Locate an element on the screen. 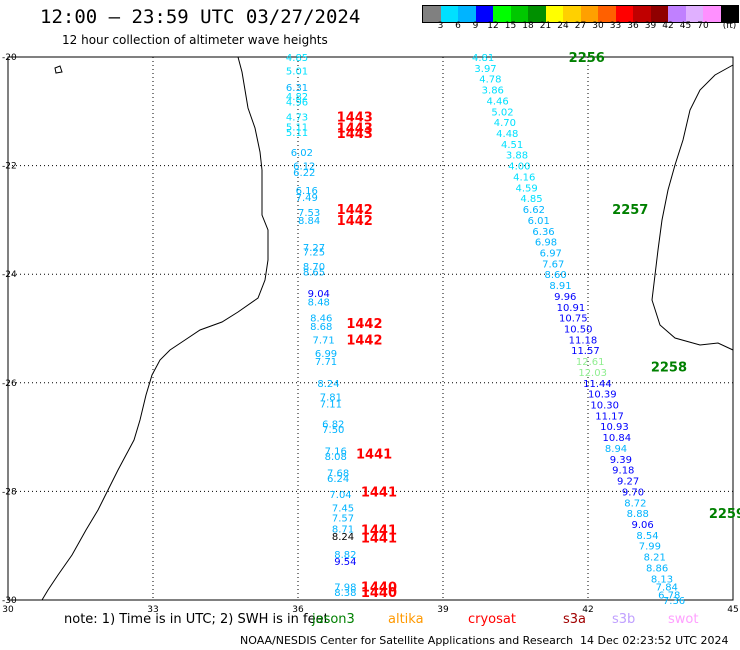  swh-value: 7.81 is located at coordinates (331, 397).